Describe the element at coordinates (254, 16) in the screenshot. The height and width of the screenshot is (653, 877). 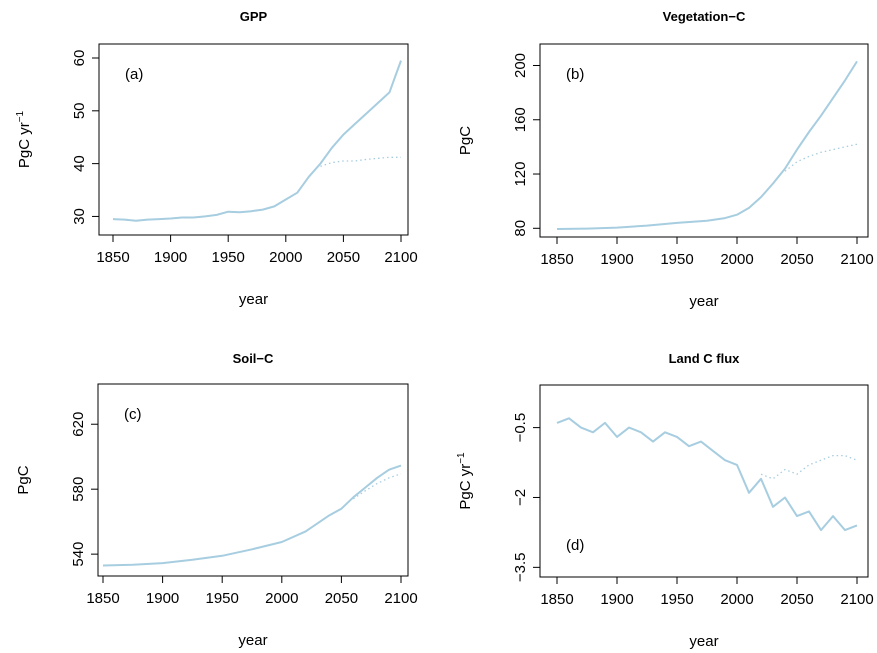
I see `chart-title: GPP` at that location.